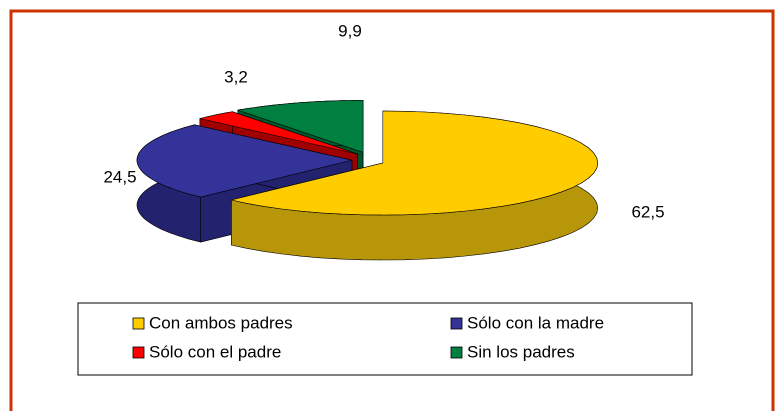  What do you see at coordinates (221, 322) in the screenshot?
I see `legend-label: Con ambos padres` at bounding box center [221, 322].